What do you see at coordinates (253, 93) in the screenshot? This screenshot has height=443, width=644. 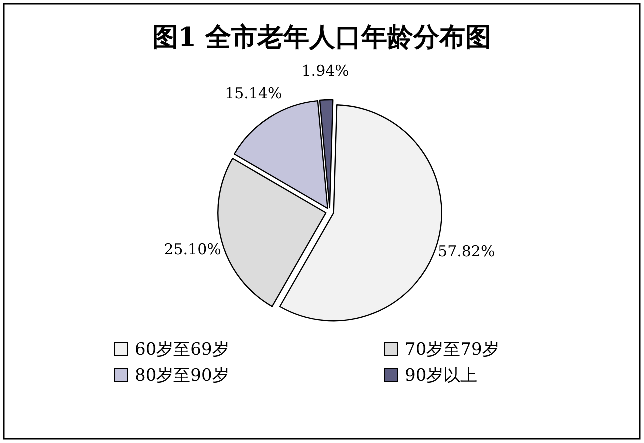 I see `data-label: 15.14%` at bounding box center [253, 93].